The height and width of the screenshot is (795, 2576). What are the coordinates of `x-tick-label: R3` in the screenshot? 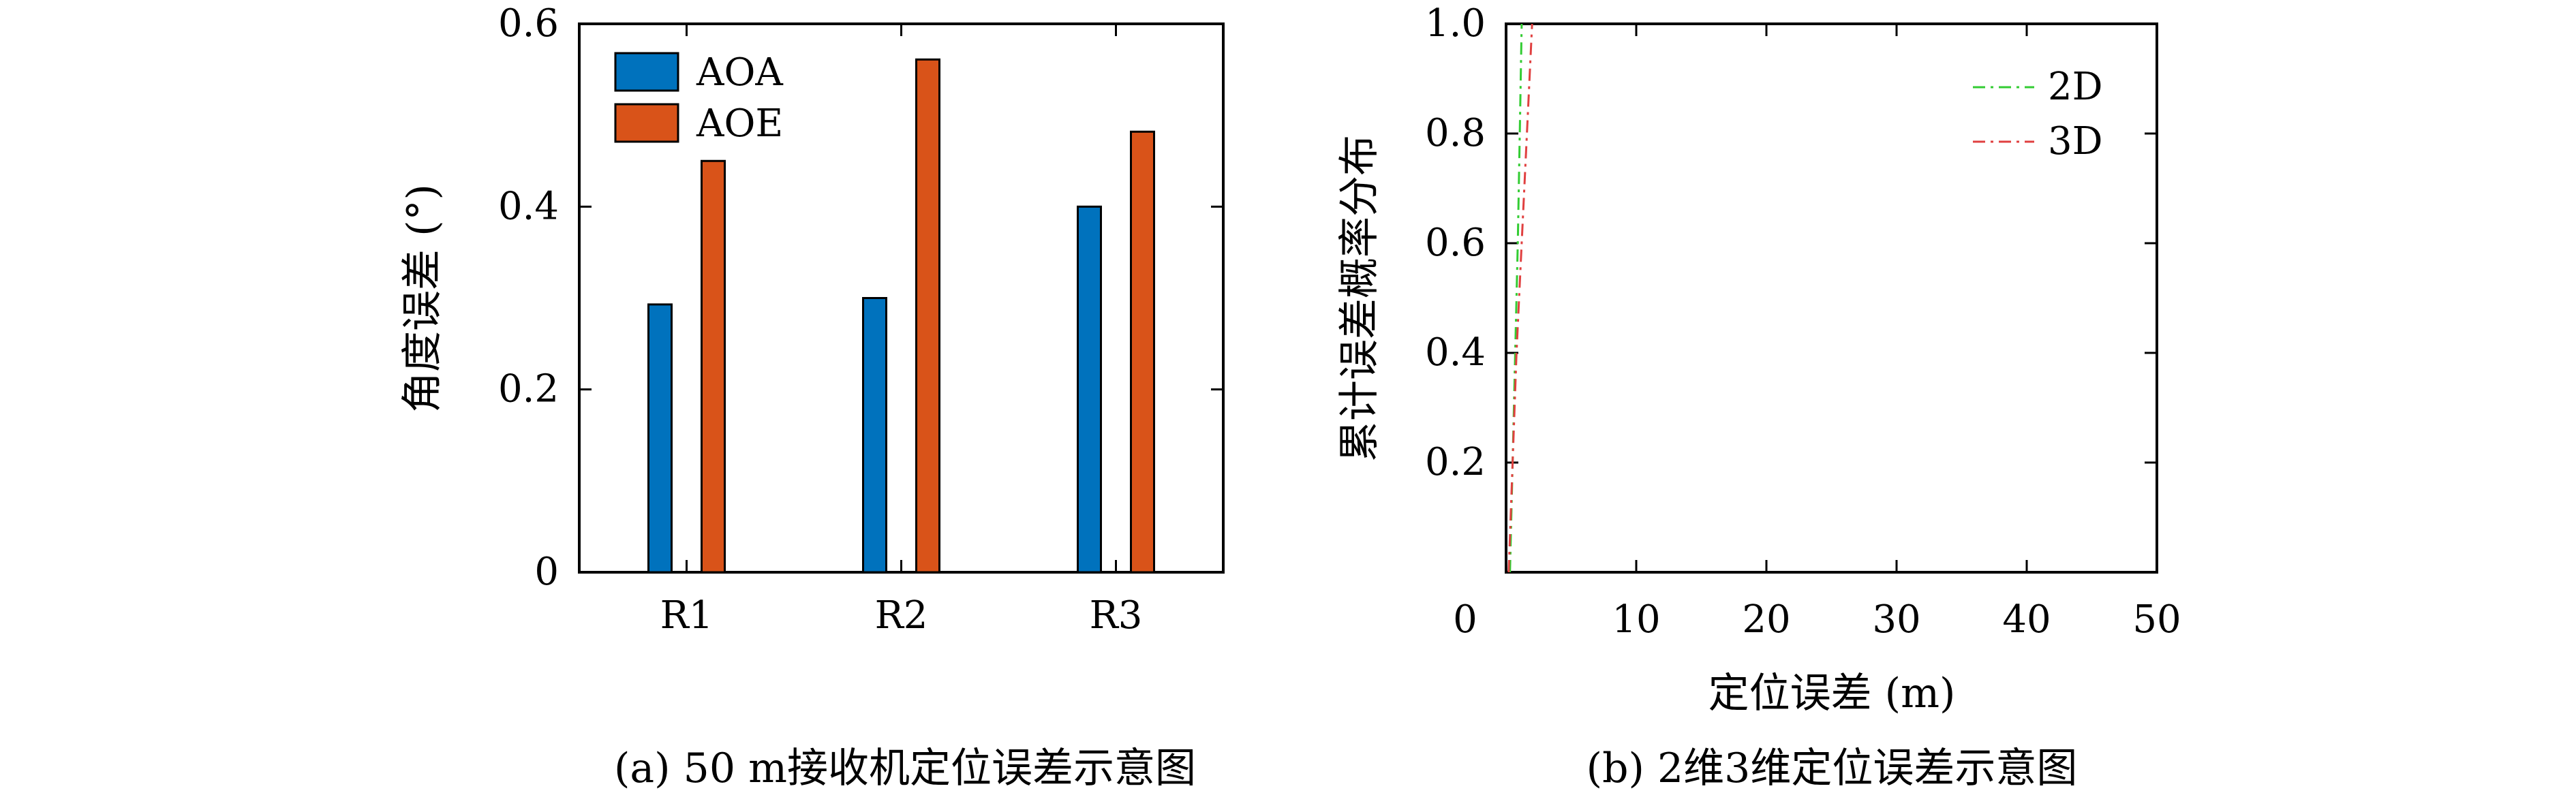 It's located at (1116, 615).